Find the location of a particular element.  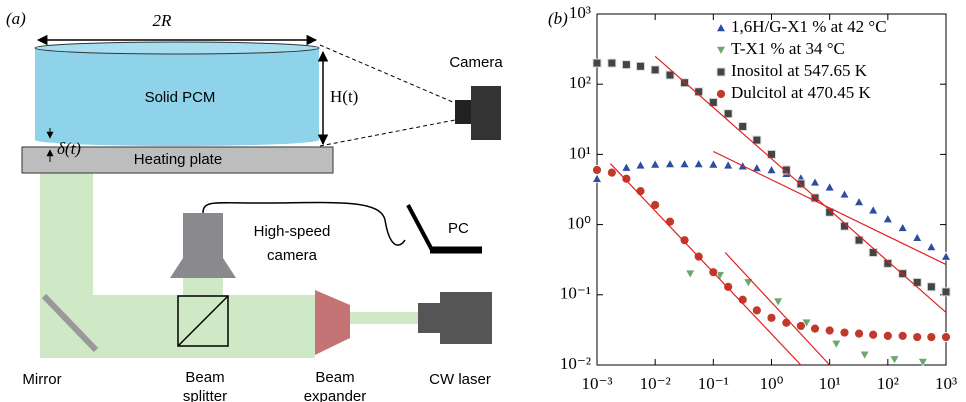

expander-label: Beam is located at coordinates (334, 377).